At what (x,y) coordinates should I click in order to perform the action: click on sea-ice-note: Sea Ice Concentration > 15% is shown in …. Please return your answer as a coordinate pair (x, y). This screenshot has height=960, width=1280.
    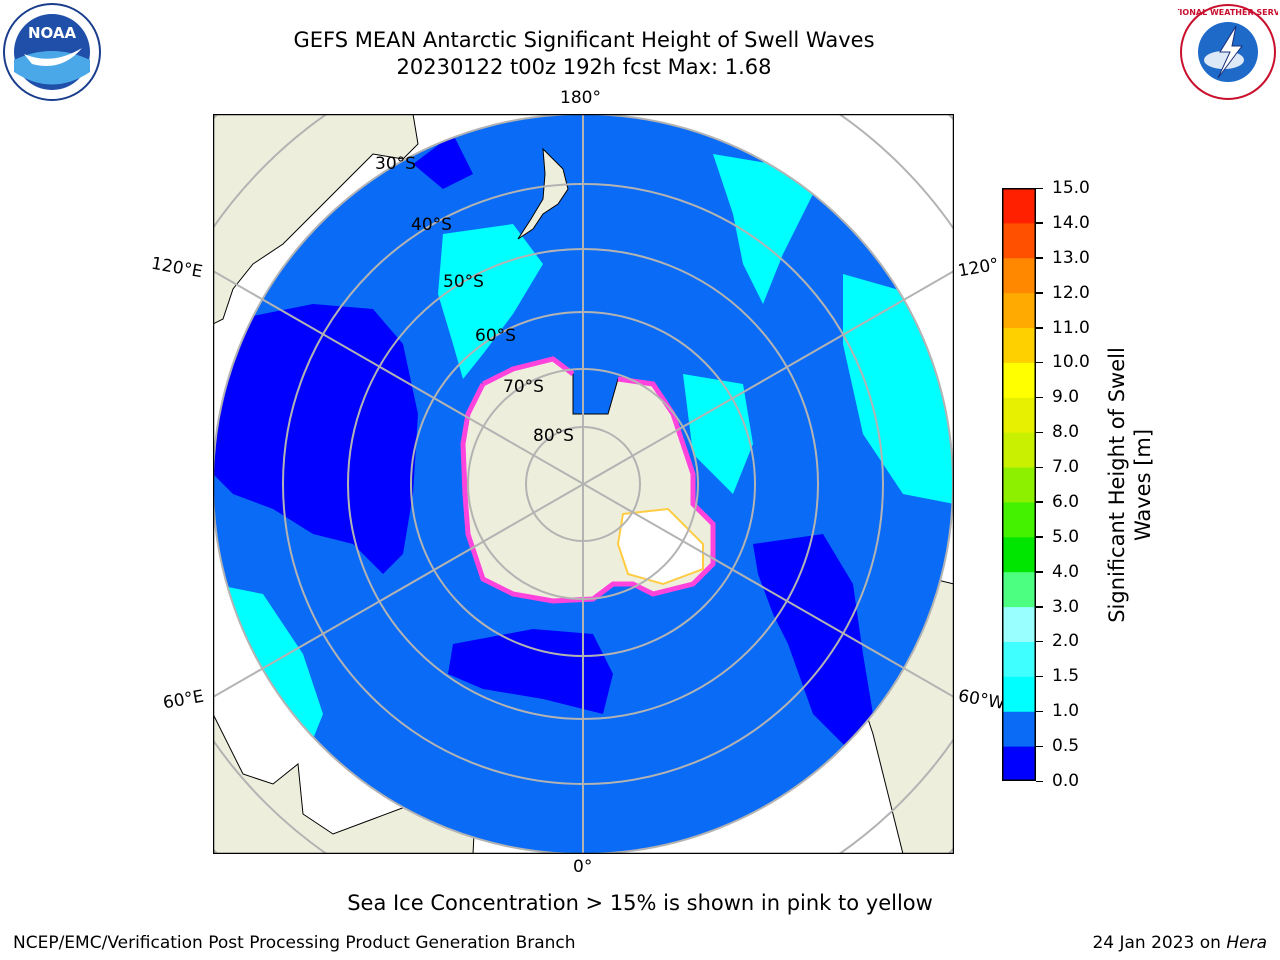
    Looking at the image, I should click on (640, 903).